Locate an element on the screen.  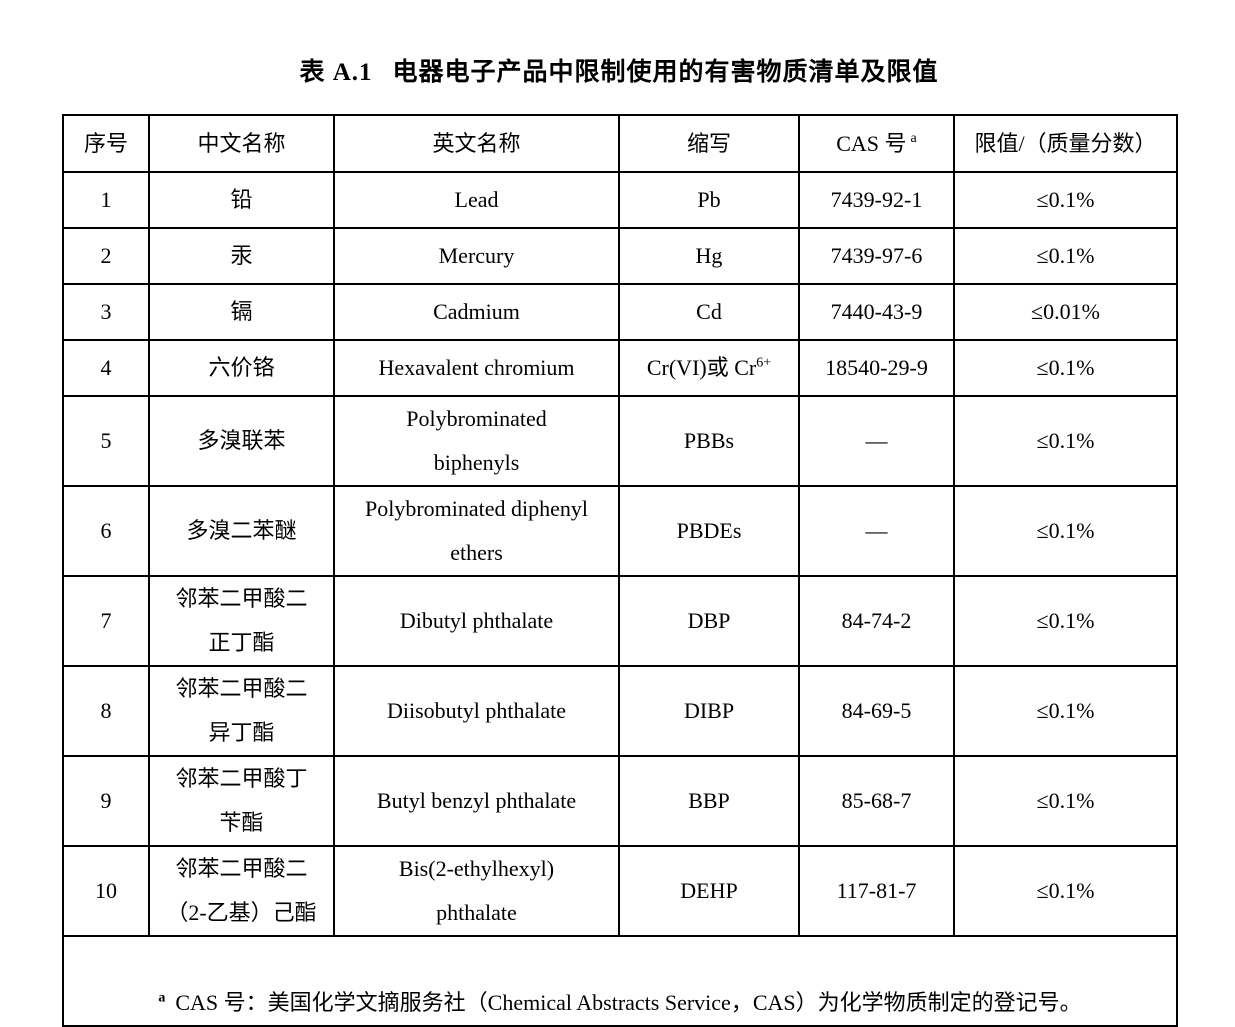
cell-cas: 18540-29-9 is located at coordinates (876, 368).